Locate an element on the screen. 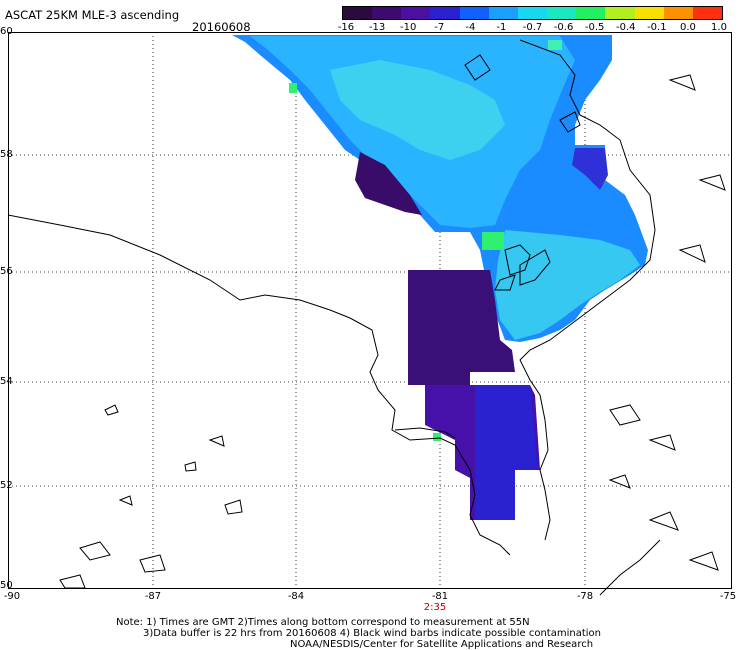 This screenshot has height=650, width=740. color-scale-label: -7 is located at coordinates (439, 27).